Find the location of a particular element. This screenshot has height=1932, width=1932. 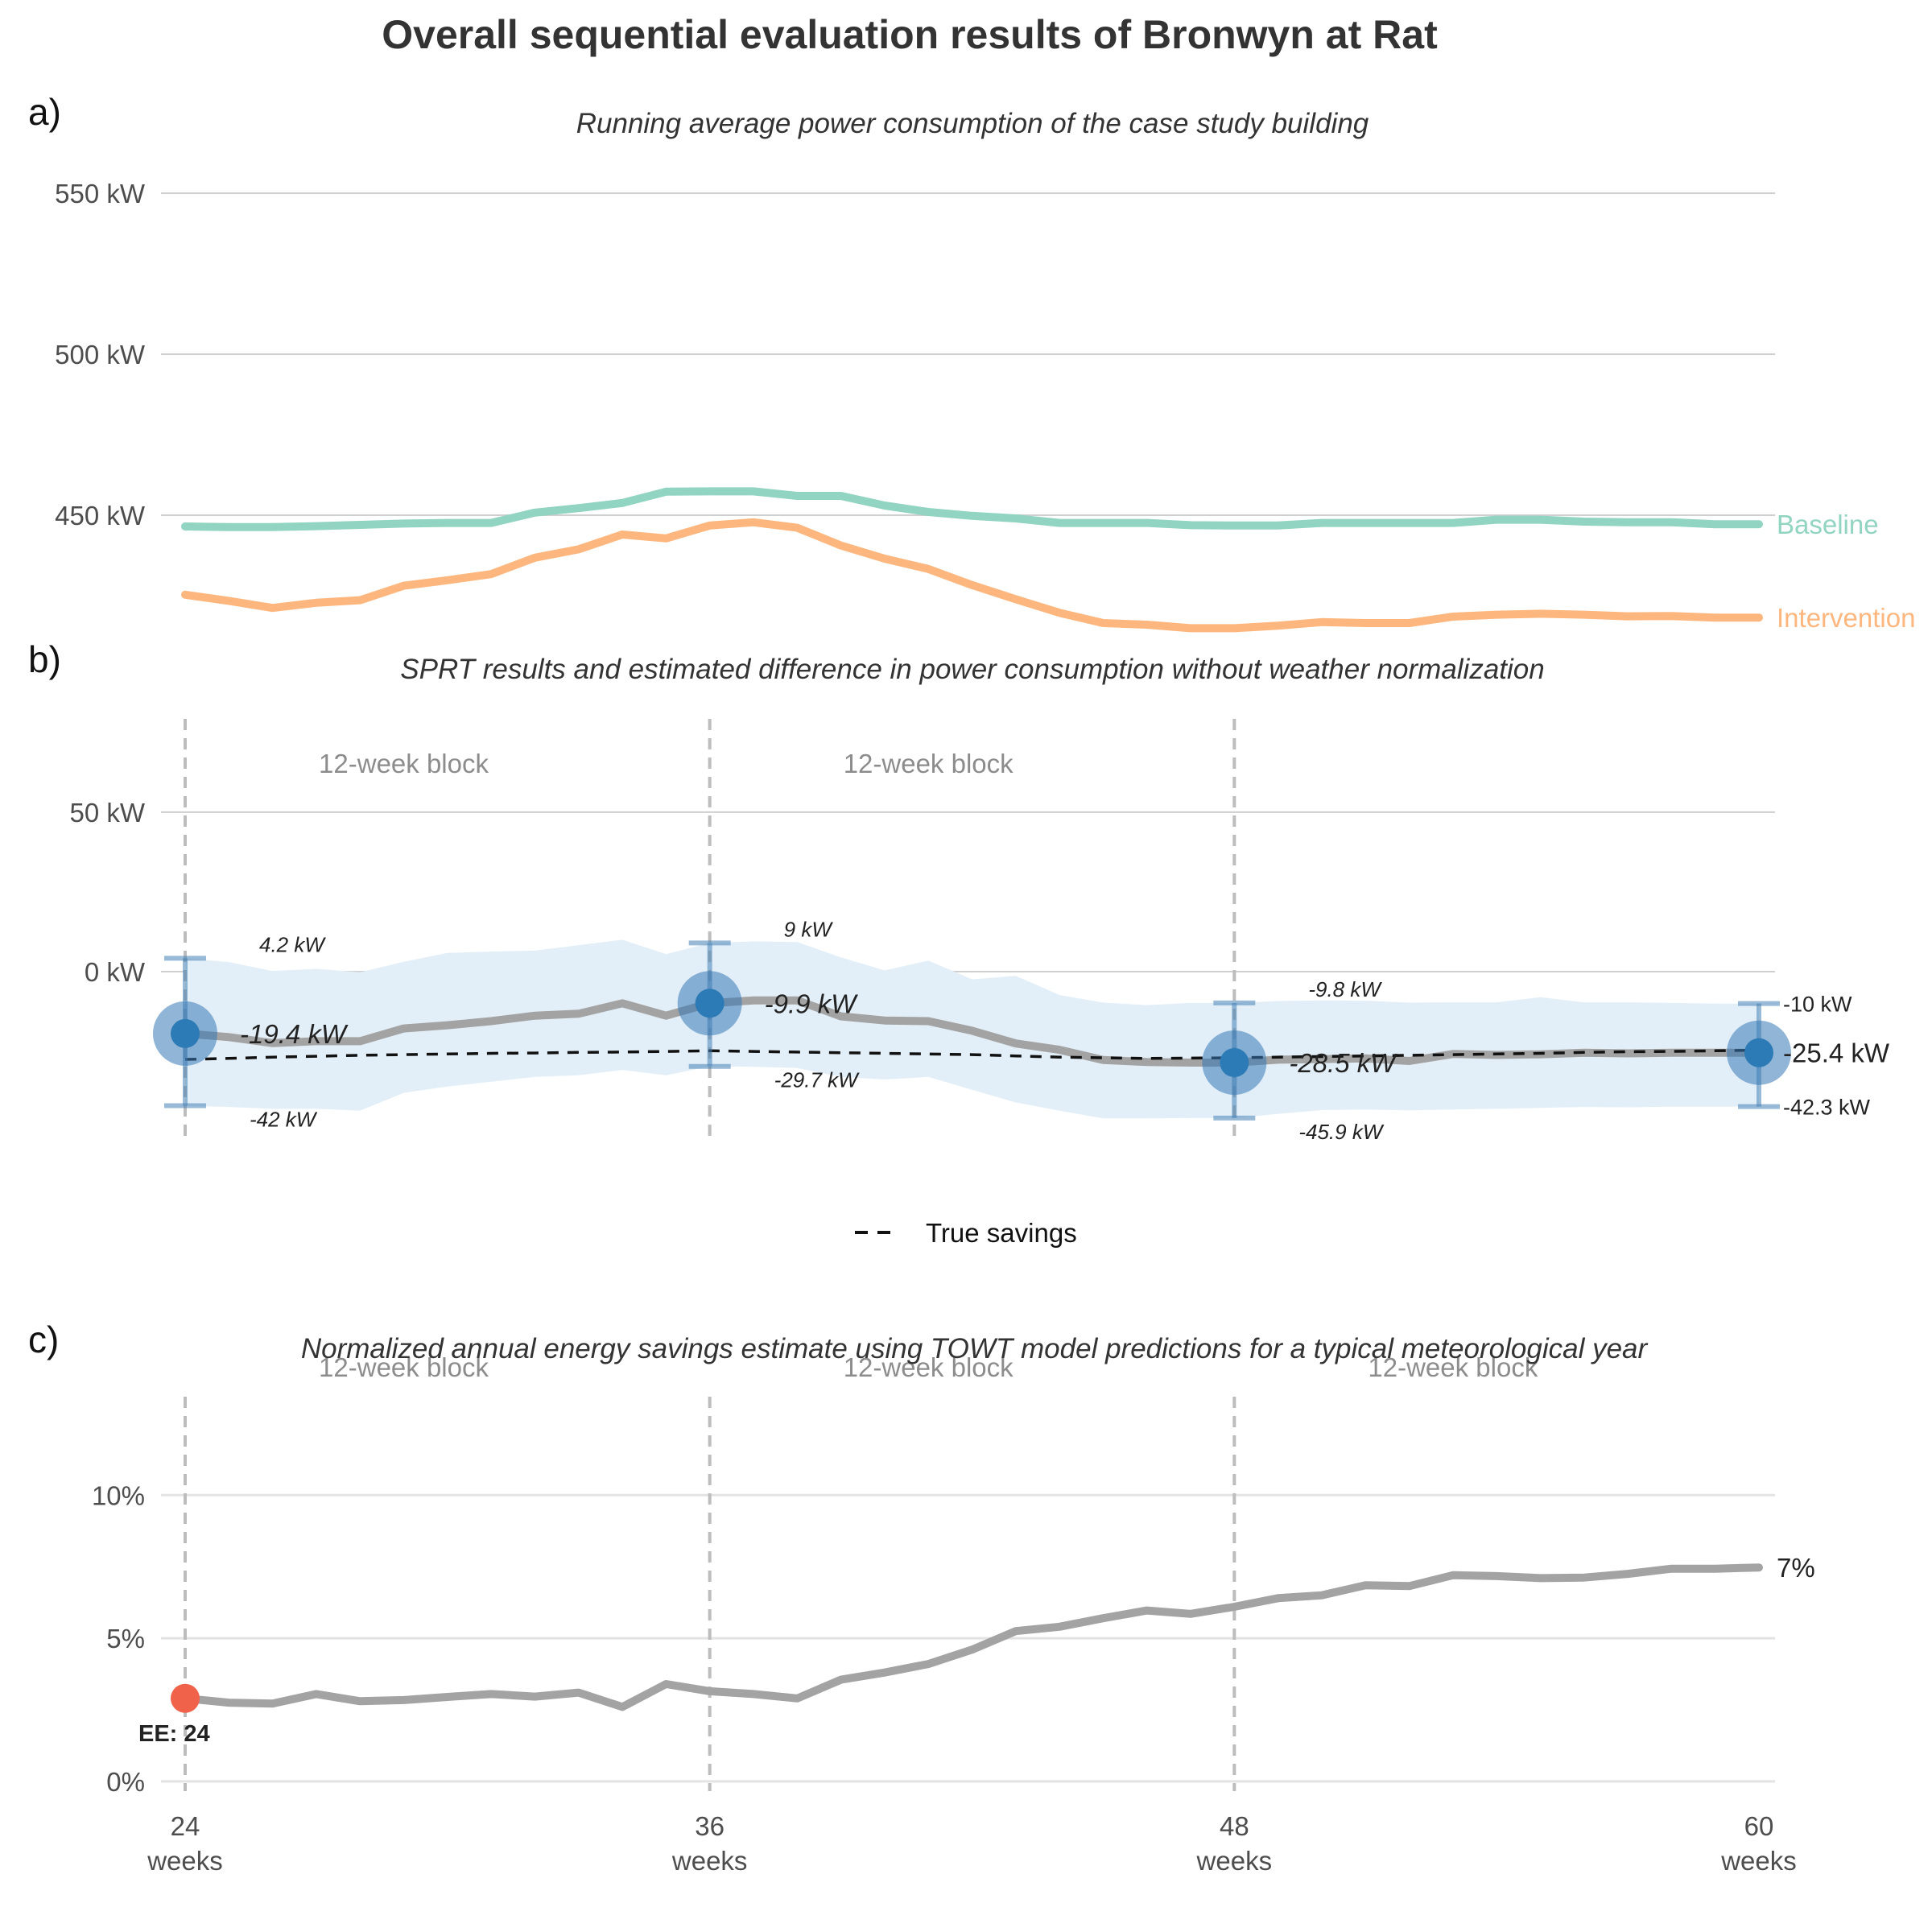

x-tick-label: 36 is located at coordinates (709, 1826).